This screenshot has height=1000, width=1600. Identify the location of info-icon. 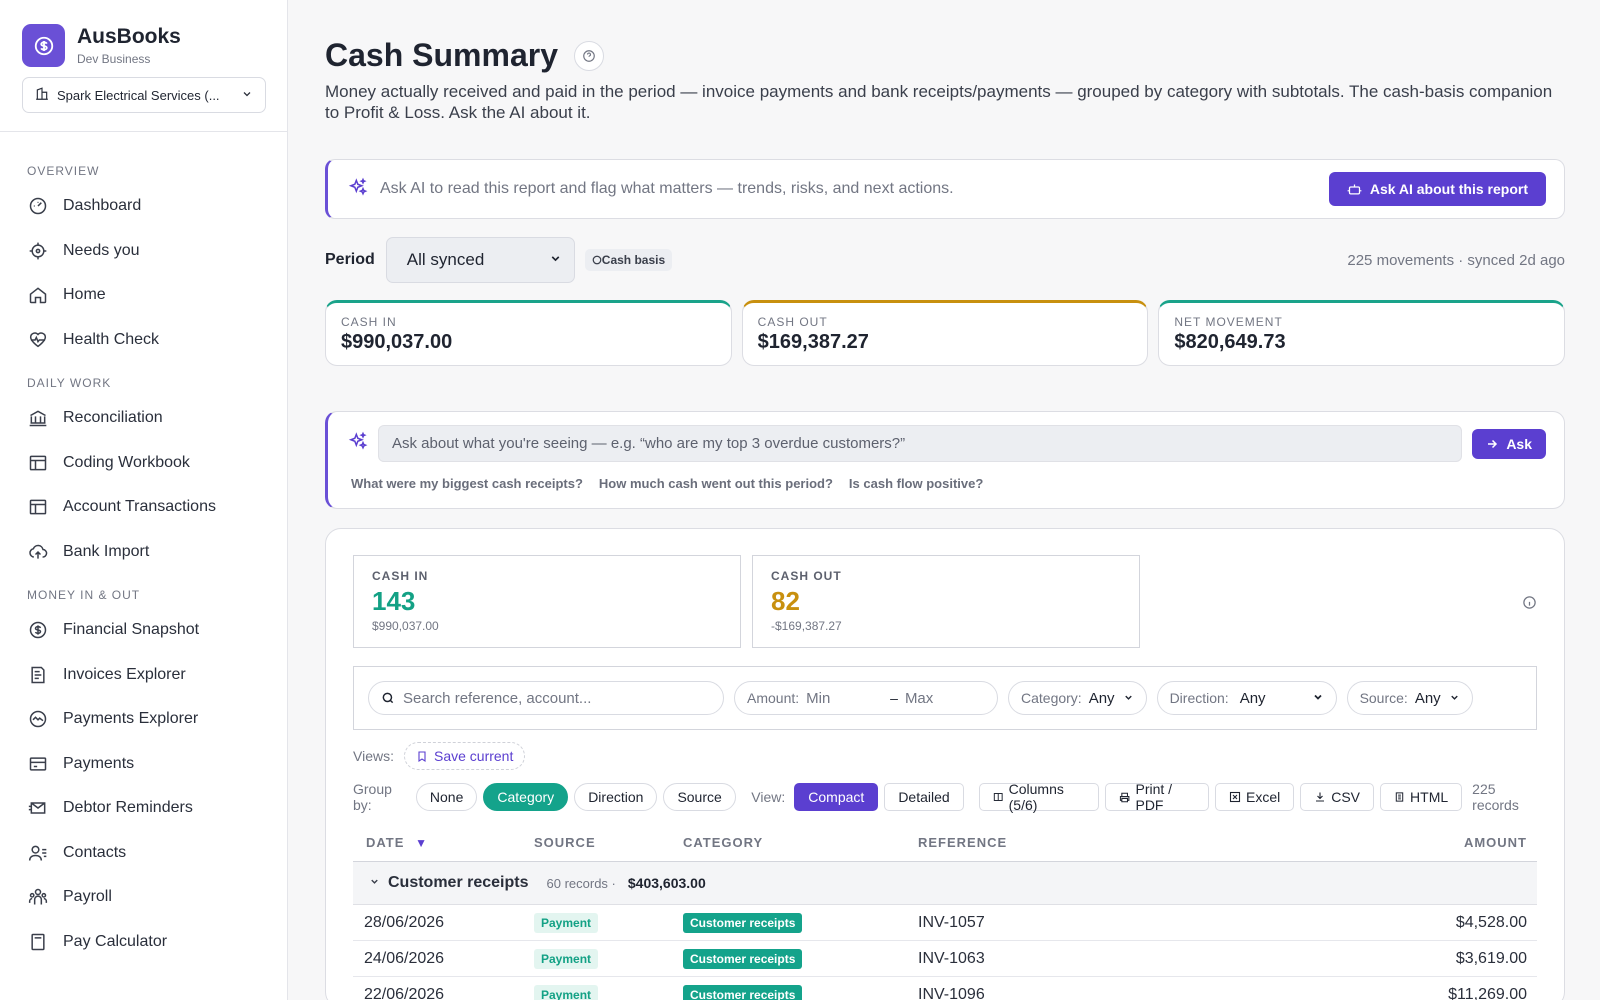
(1529, 605).